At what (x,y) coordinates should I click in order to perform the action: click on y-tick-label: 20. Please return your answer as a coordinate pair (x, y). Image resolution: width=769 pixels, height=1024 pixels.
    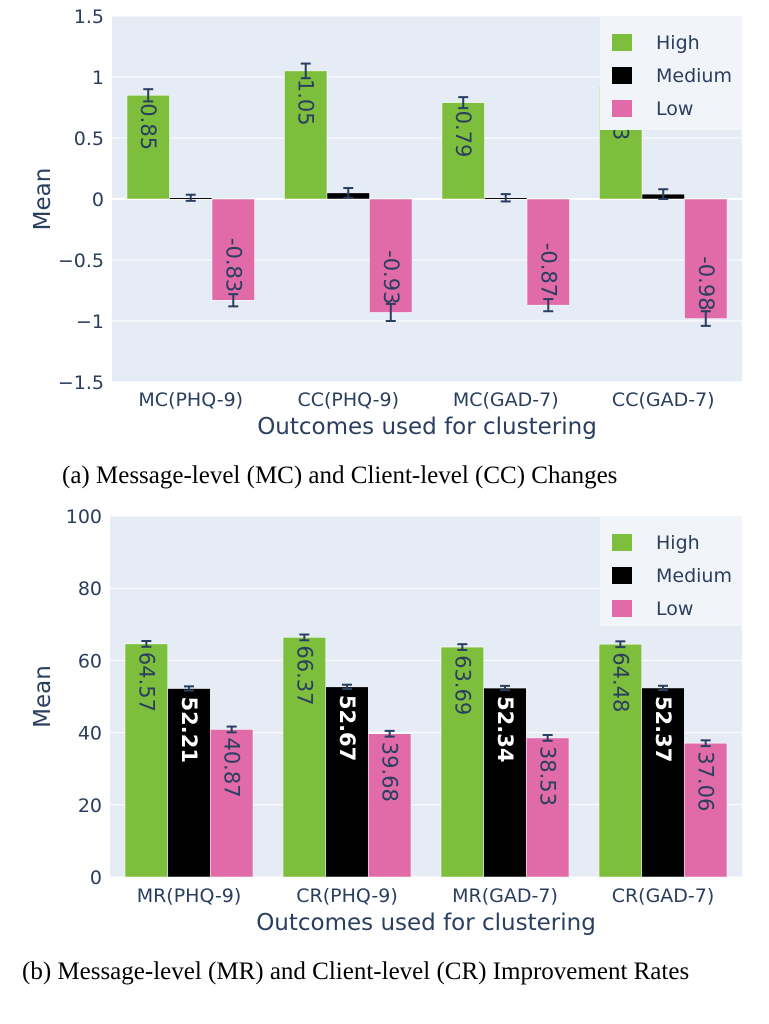
    Looking at the image, I should click on (90, 806).